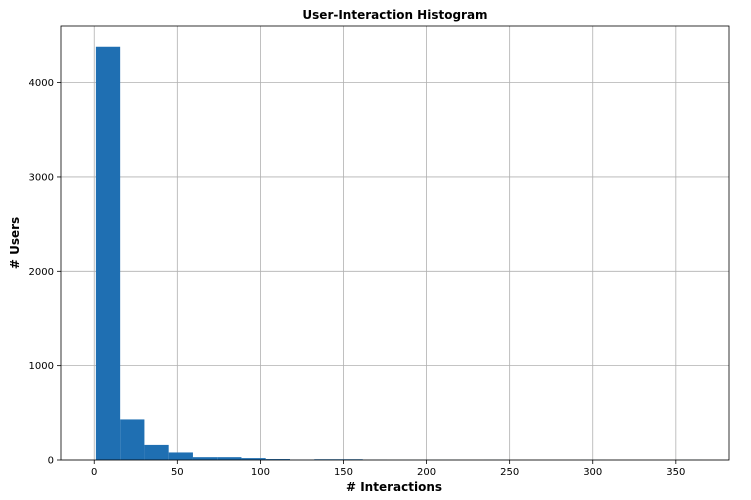 This screenshot has width=751, height=500. Describe the element at coordinates (343, 472) in the screenshot. I see `x-tick-label: 150` at that location.